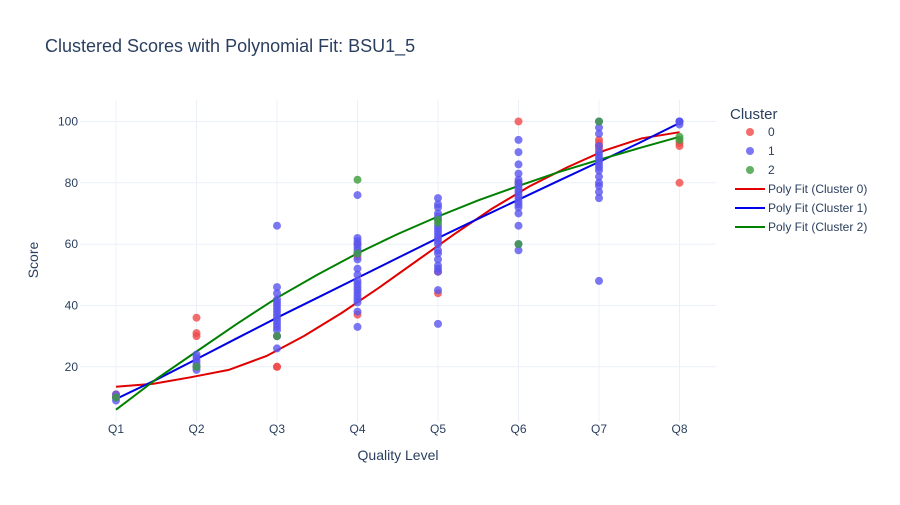  Describe the element at coordinates (357, 429) in the screenshot. I see `x-tick-label: Q4` at that location.